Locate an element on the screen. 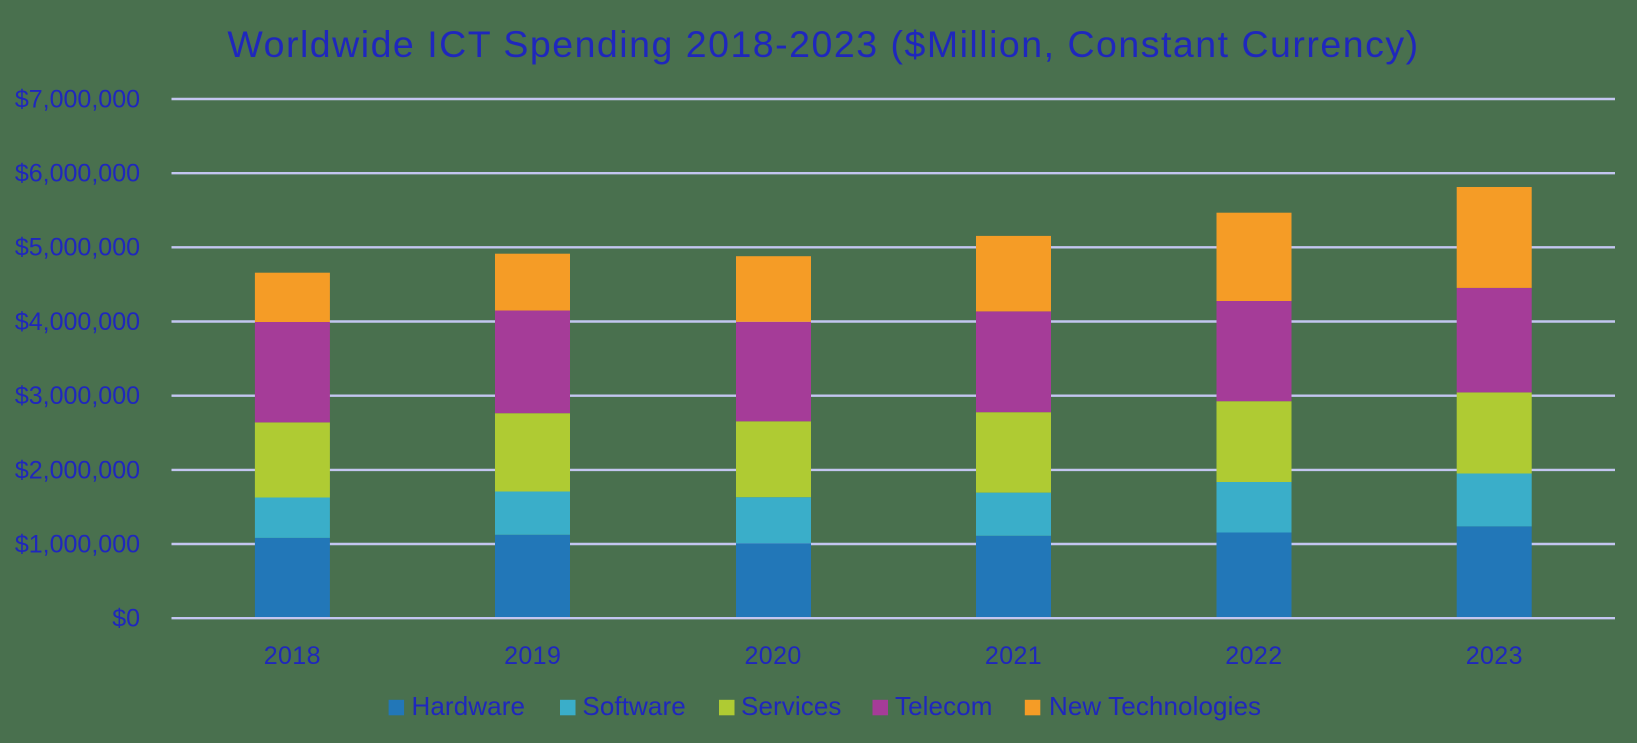  svg-text: 2021 is located at coordinates (1013, 656).